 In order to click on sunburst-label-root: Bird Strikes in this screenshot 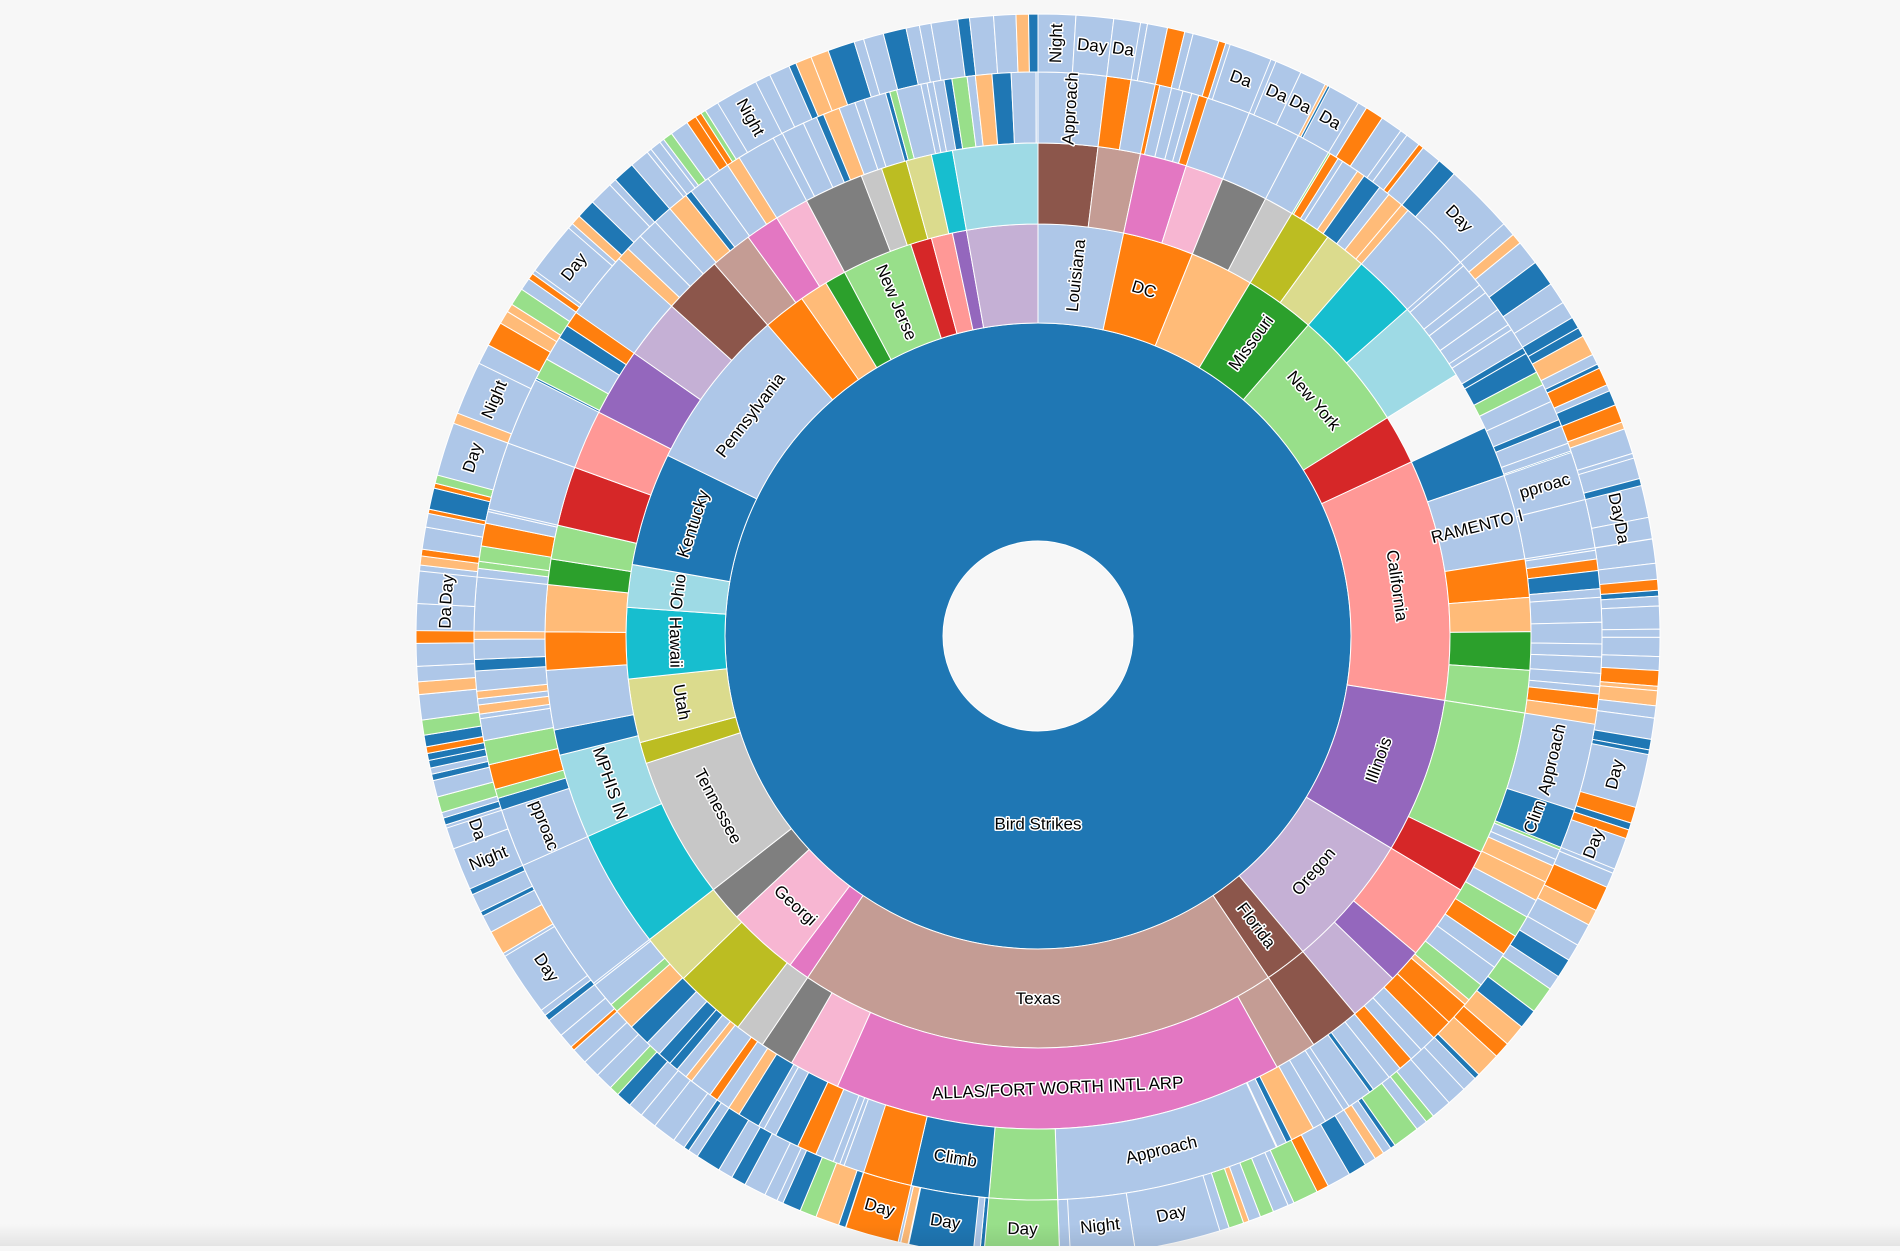, I will do `click(1038, 824)`.